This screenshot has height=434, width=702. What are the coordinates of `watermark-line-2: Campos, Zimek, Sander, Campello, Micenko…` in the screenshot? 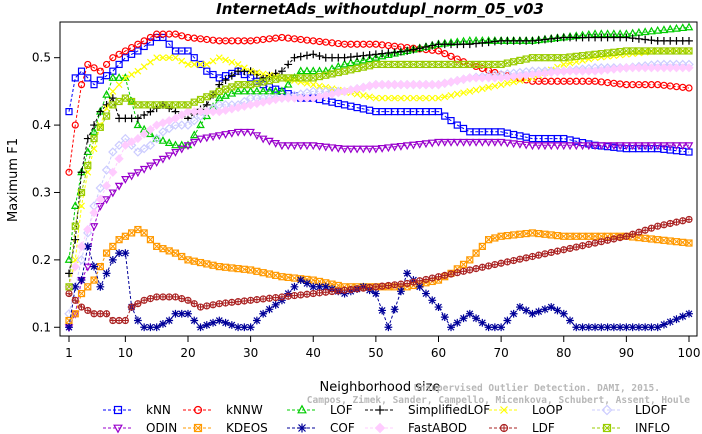 It's located at (498, 400).